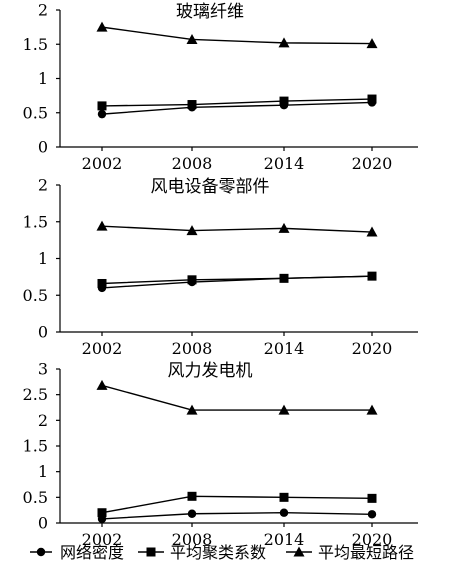  I want to click on panel-title: 玻璃纤维, so click(210, 12).